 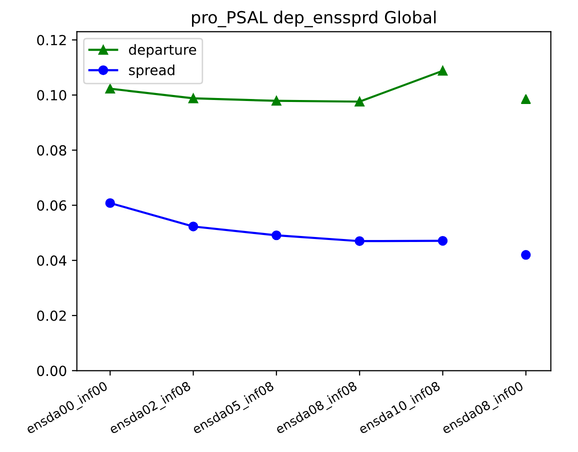 I want to click on y-tick-label: 0.12, so click(x=51, y=40).